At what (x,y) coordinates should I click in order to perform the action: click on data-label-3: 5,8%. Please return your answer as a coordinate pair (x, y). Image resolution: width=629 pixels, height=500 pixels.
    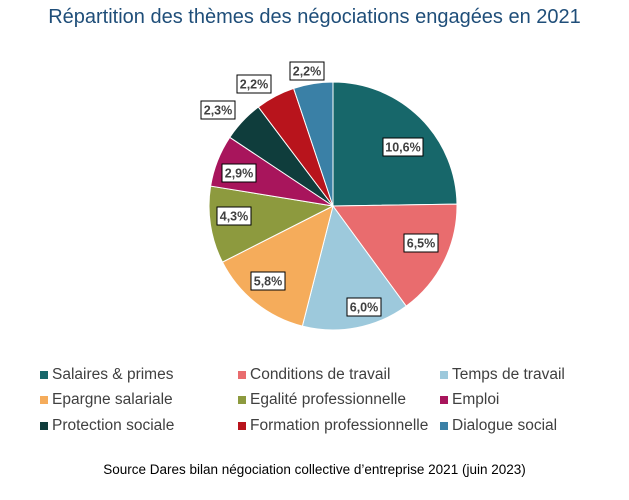
    Looking at the image, I should click on (268, 281).